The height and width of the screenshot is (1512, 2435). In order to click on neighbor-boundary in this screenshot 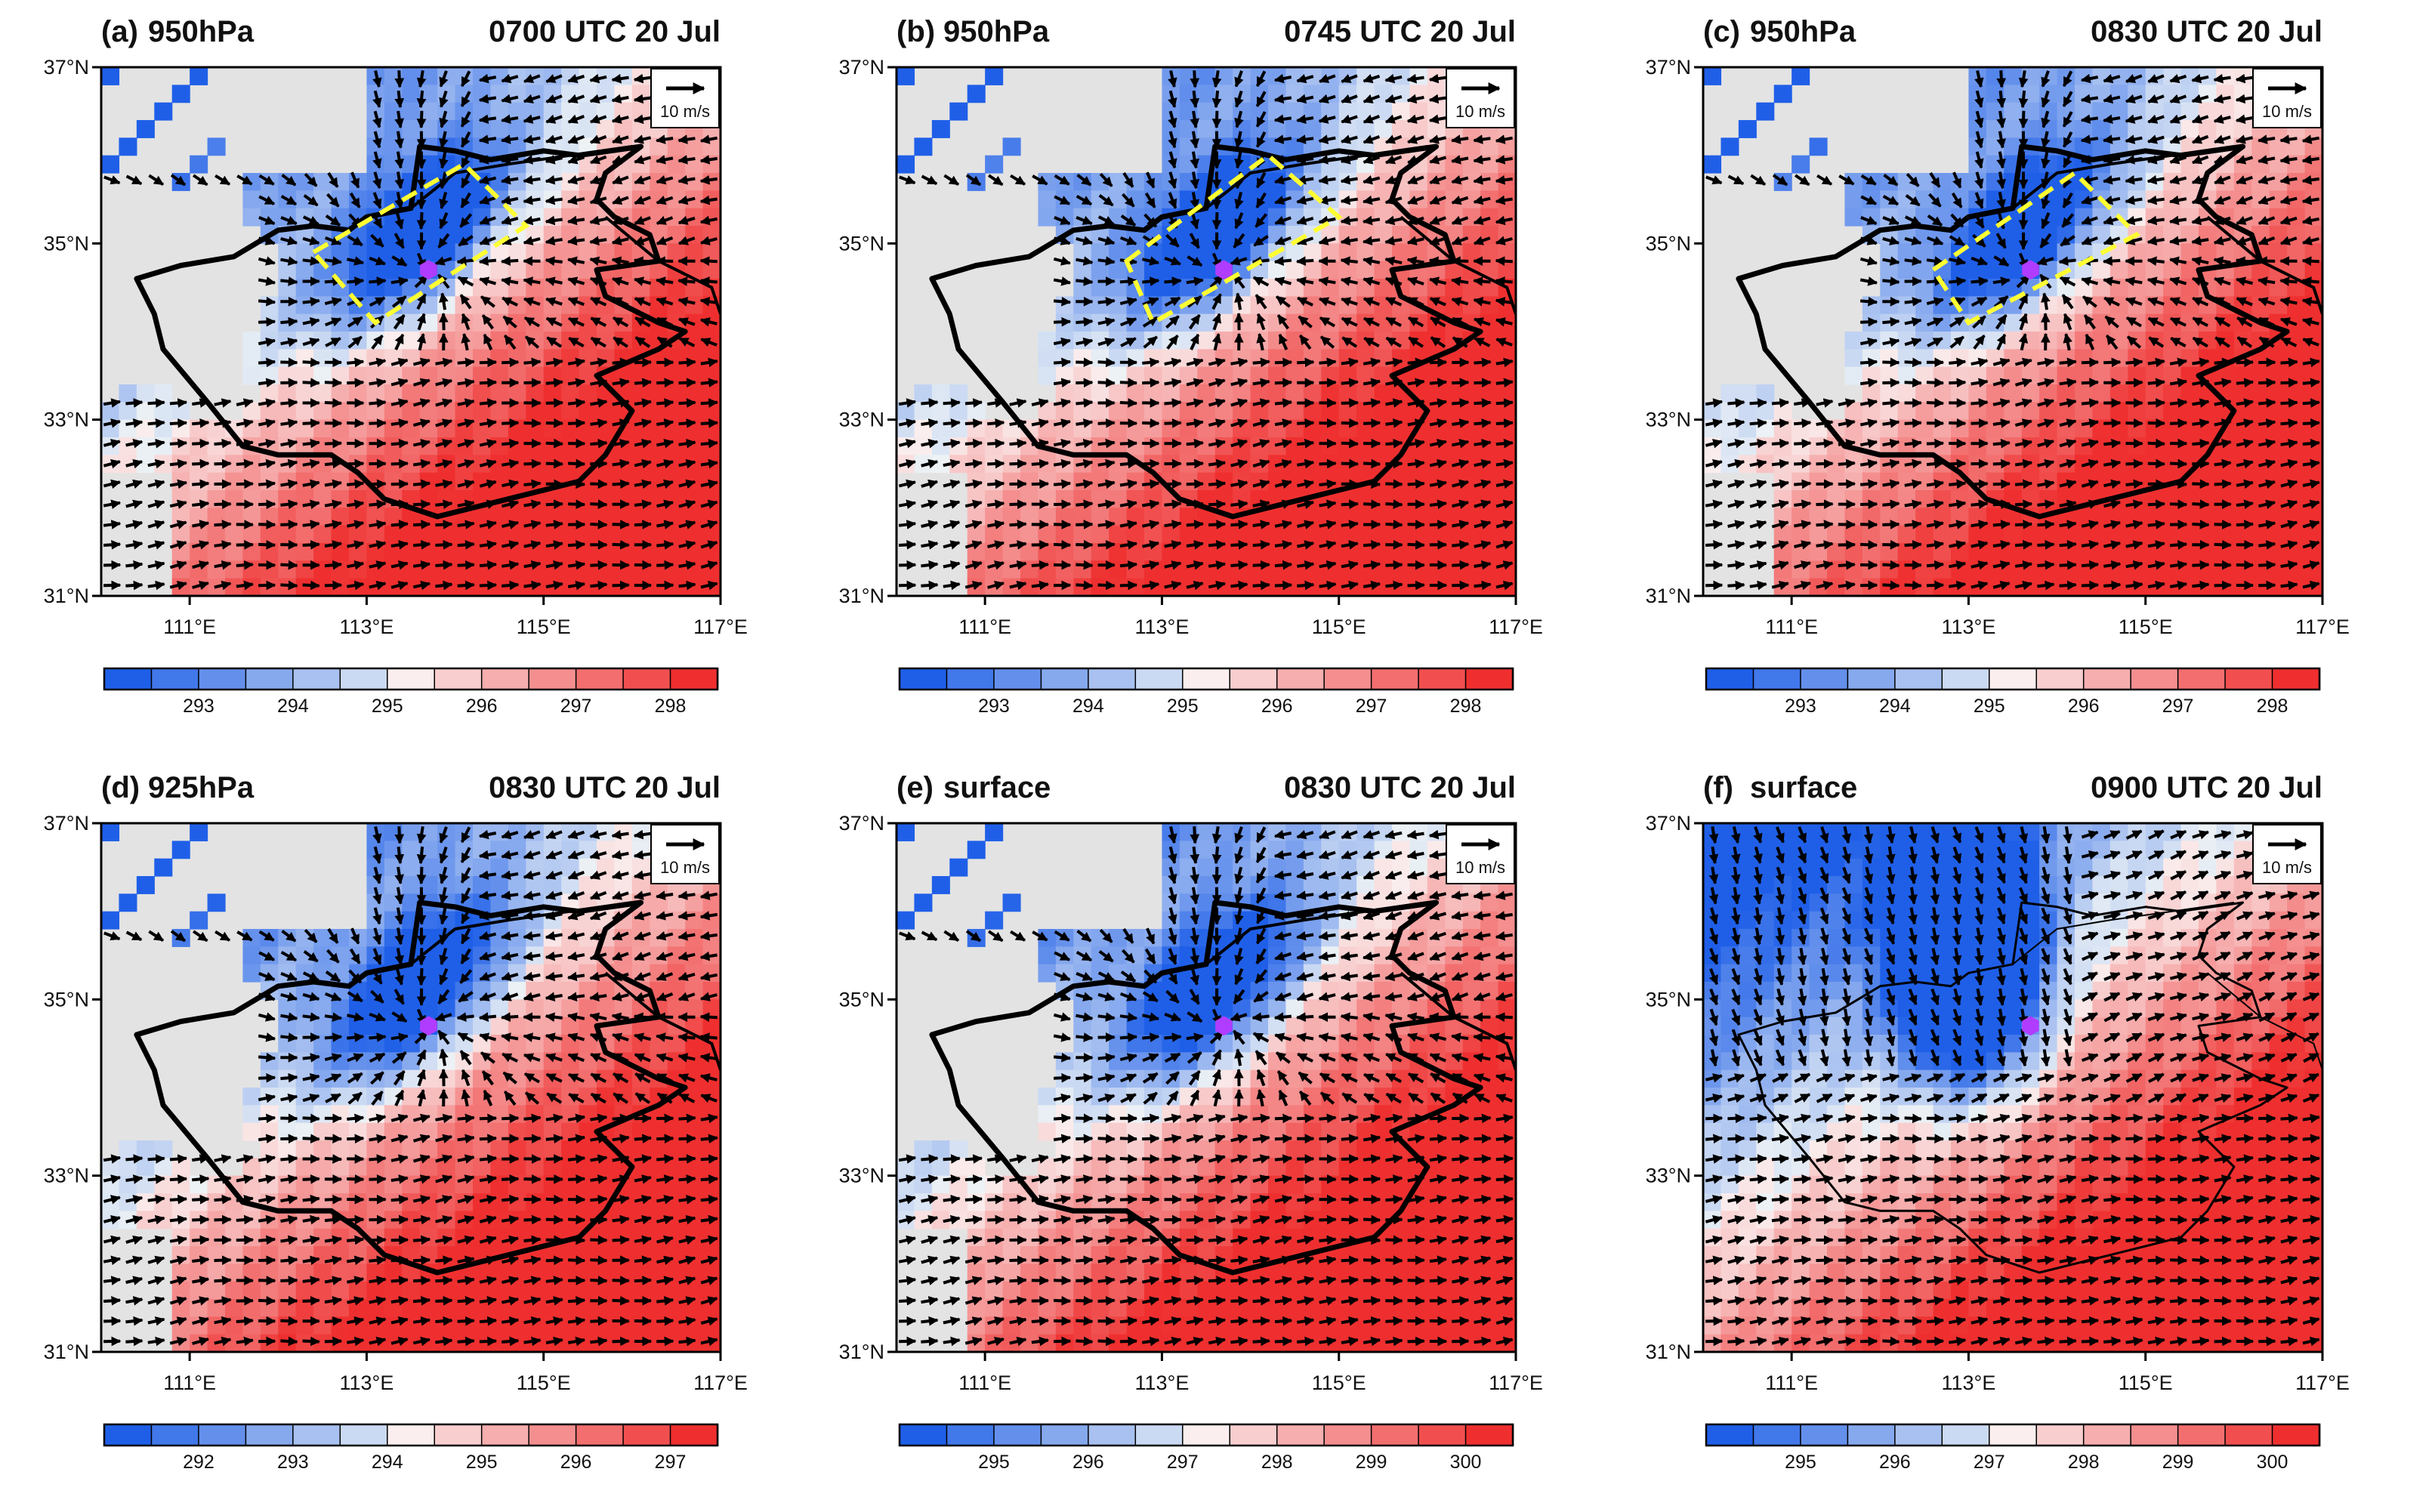, I will do `click(662, 1021)`.